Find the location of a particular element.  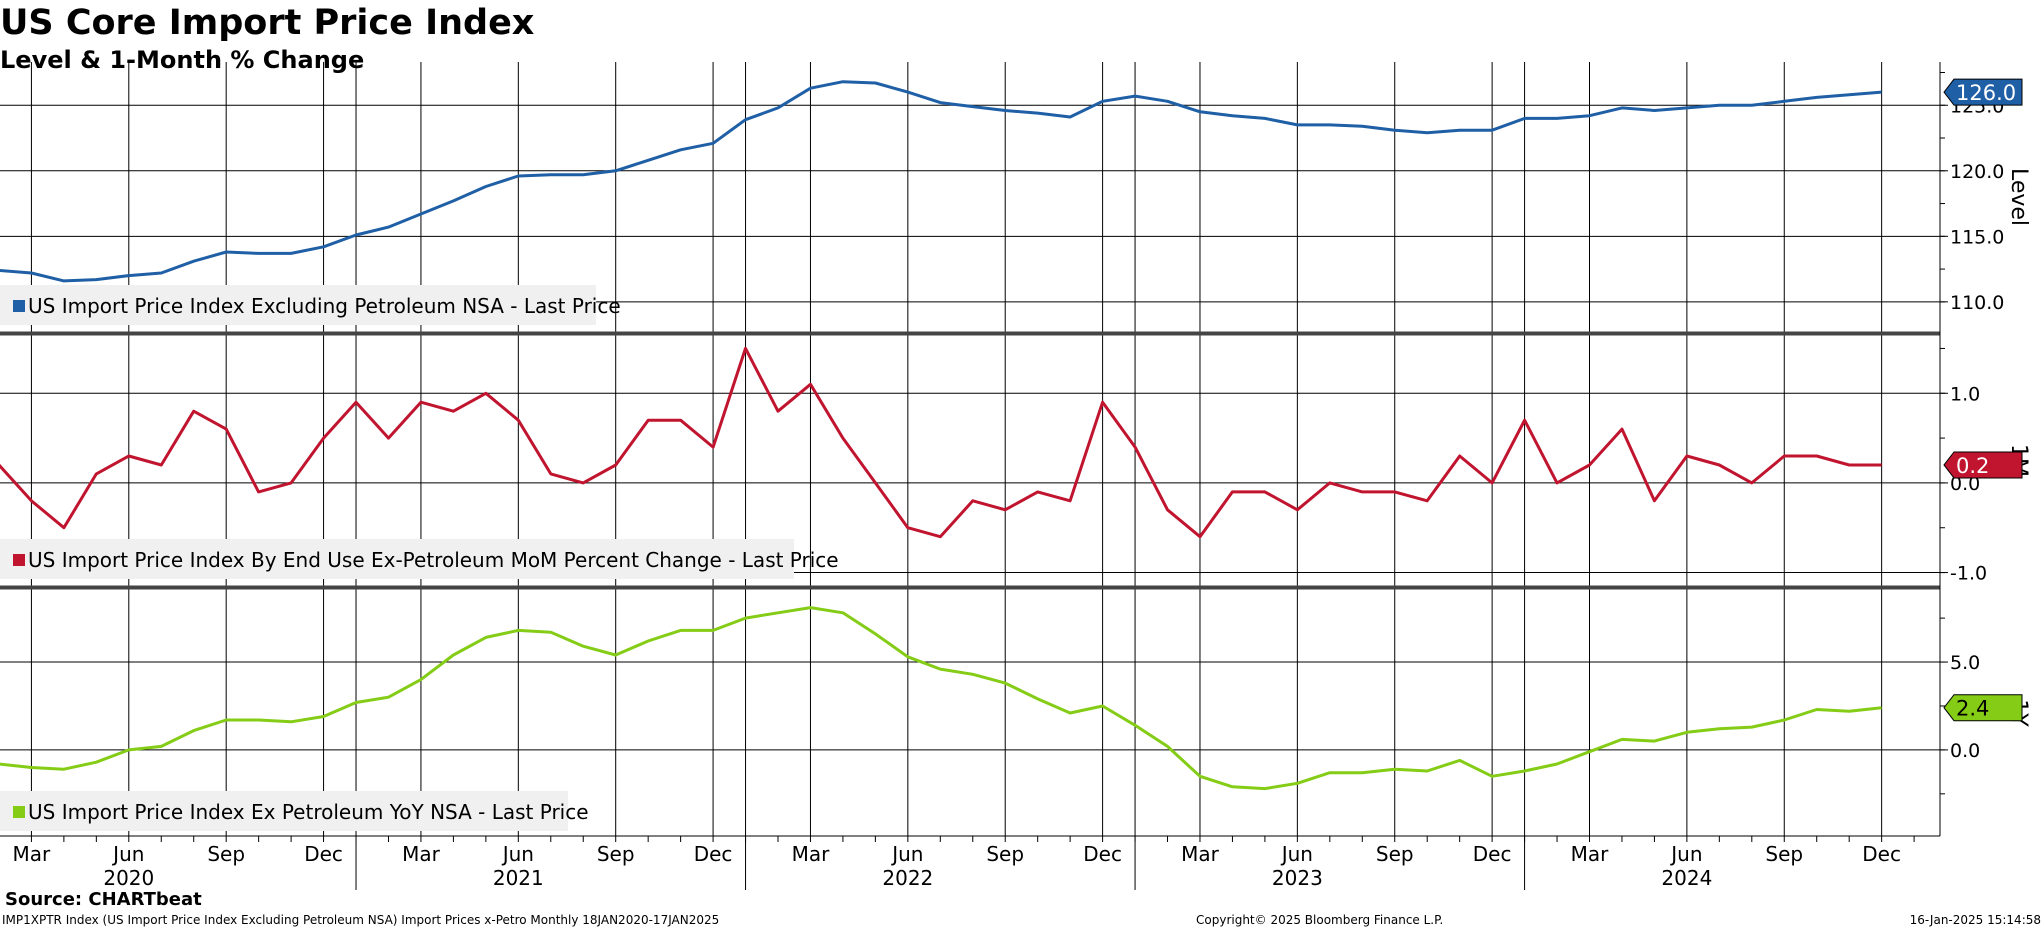

x-year-label: 2021 is located at coordinates (518, 878).